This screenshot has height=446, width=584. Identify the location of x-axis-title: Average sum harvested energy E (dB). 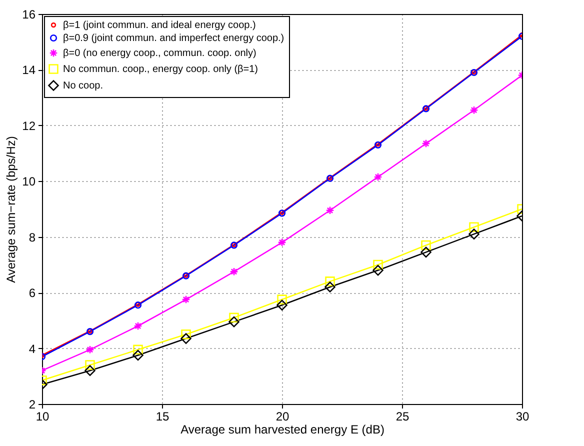
(282, 429).